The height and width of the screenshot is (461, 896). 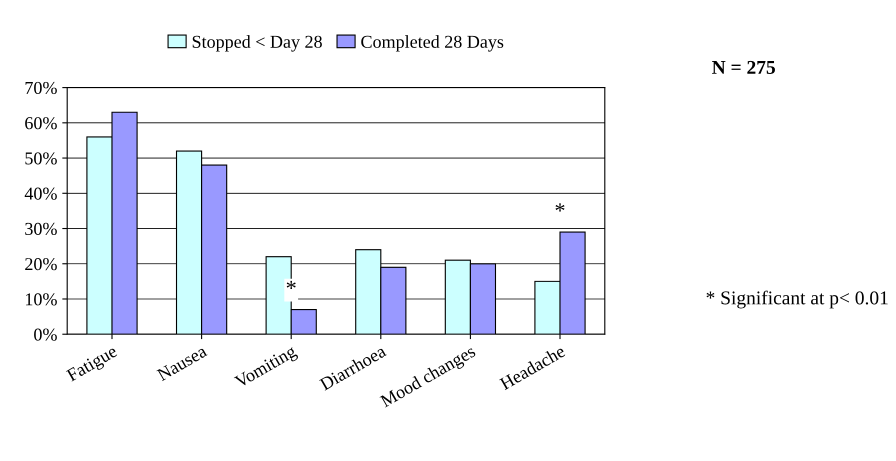 I want to click on text: N = 275, so click(x=743, y=67).